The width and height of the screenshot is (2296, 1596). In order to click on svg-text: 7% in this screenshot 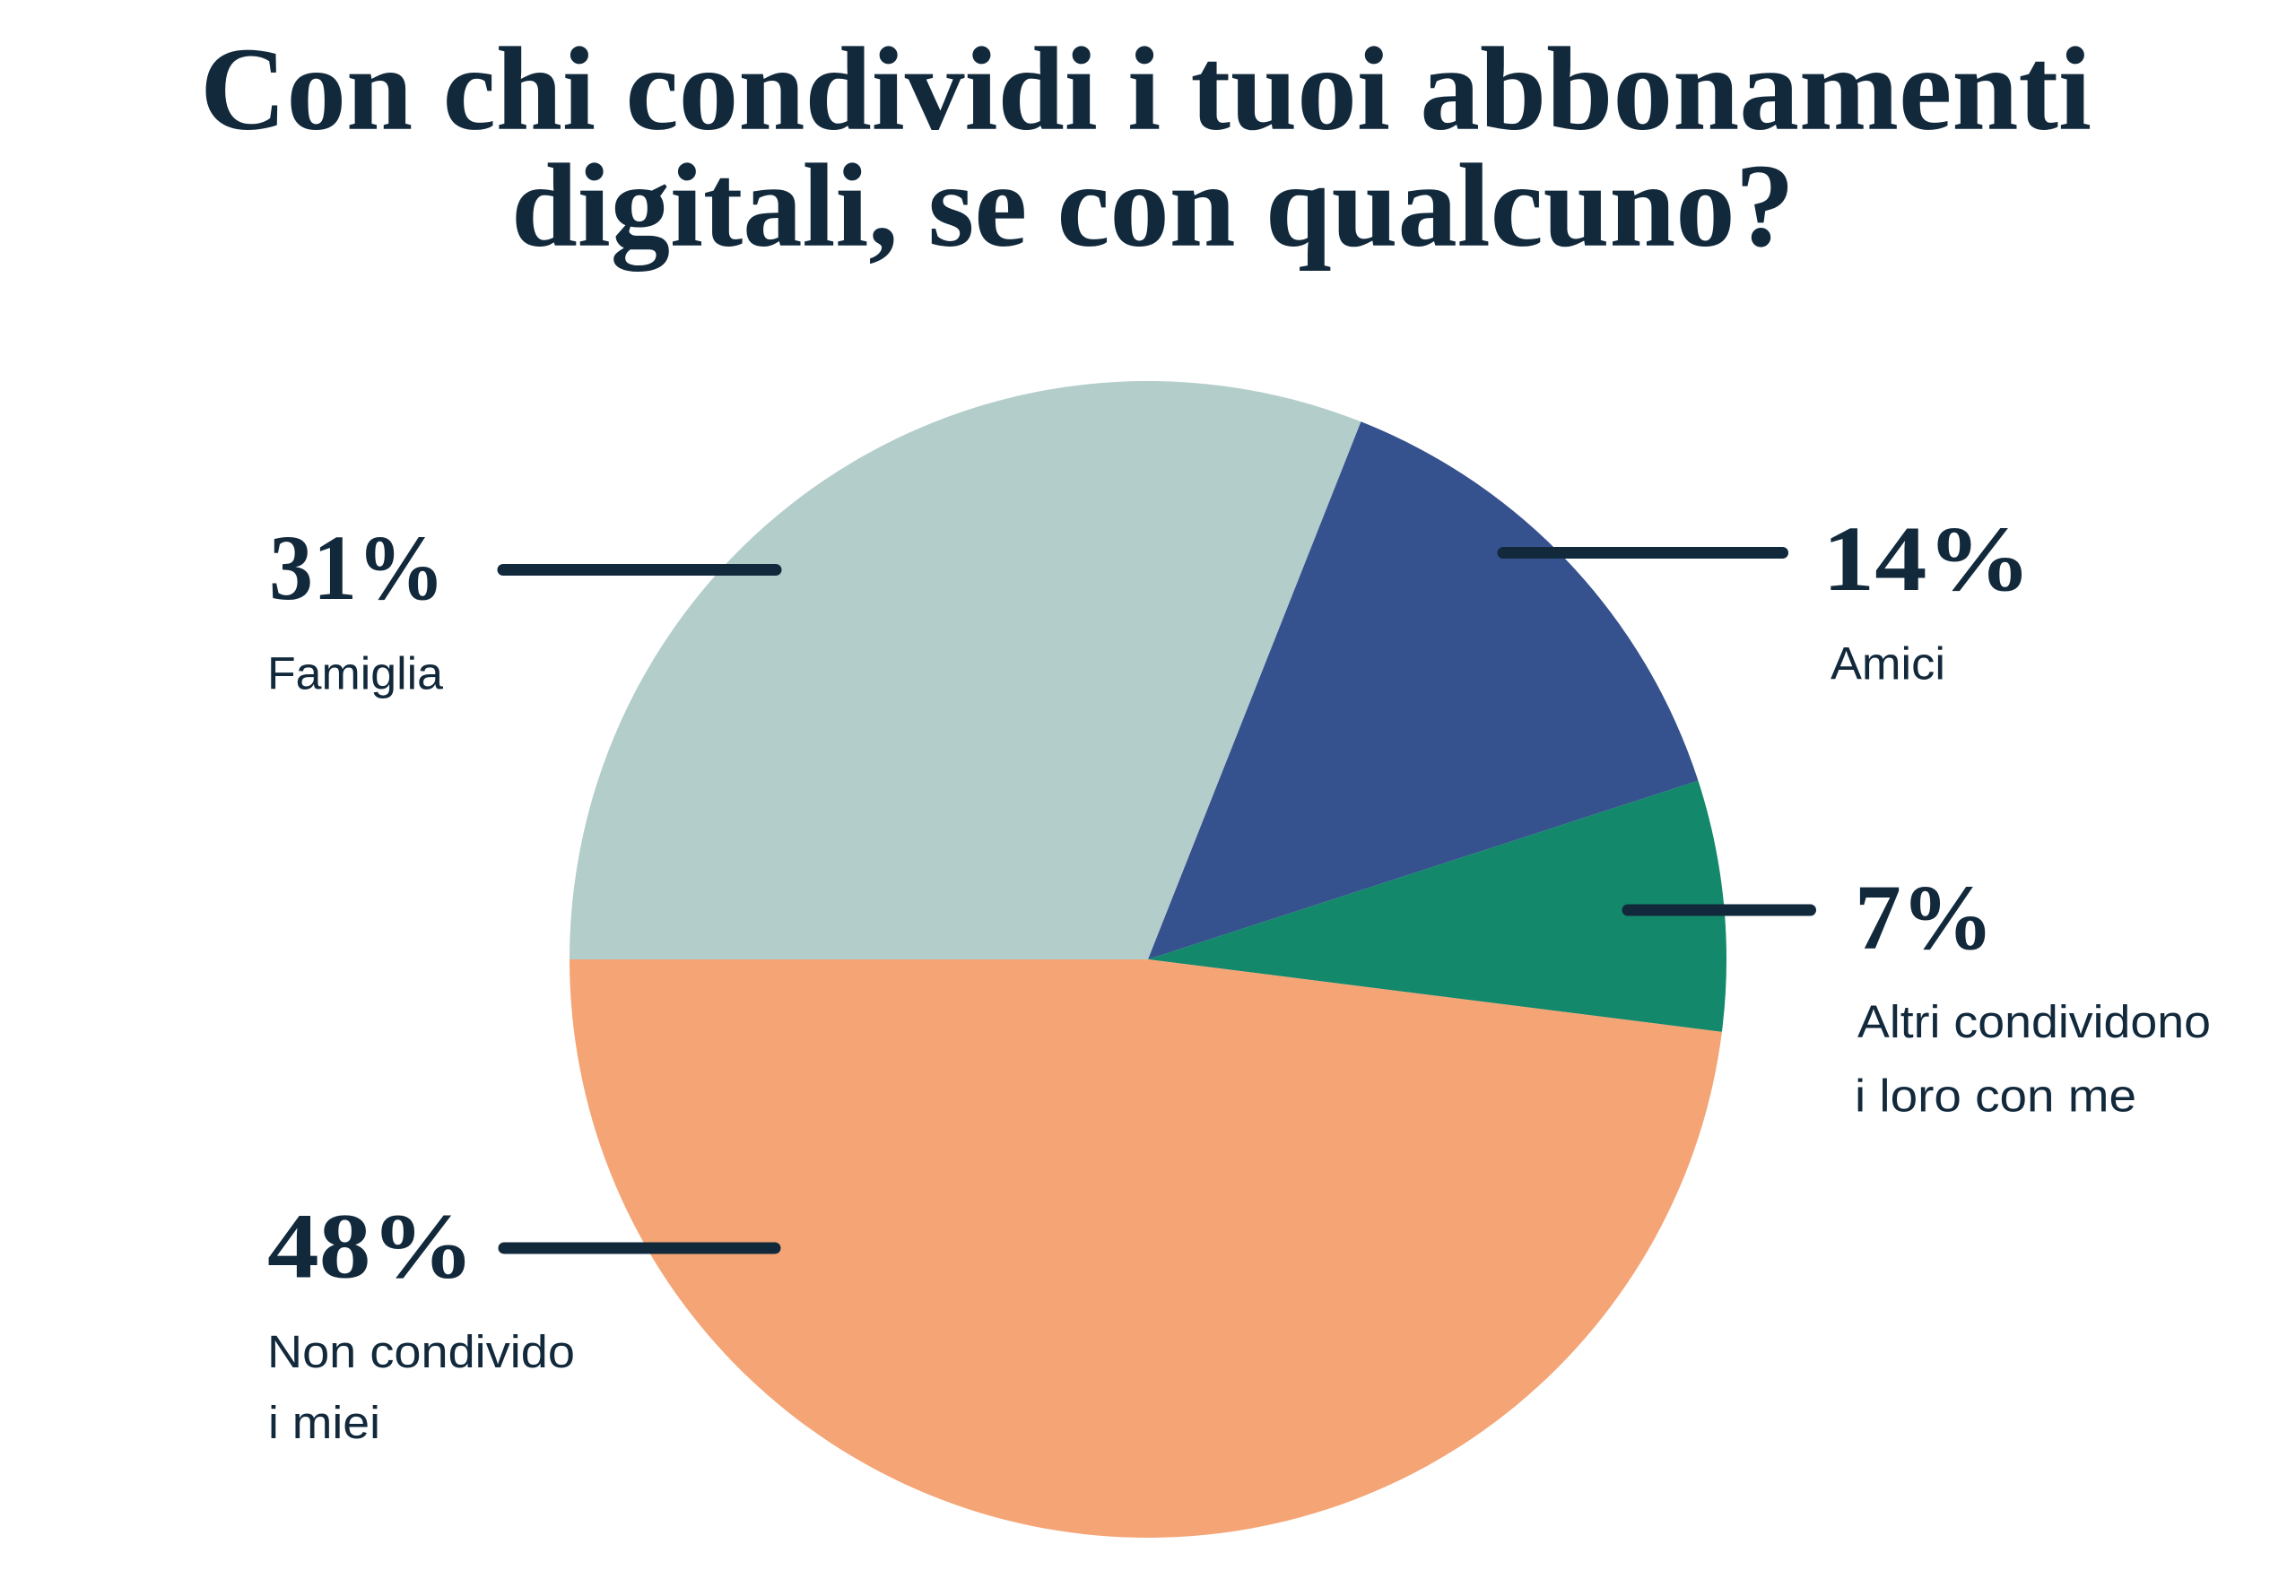, I will do `click(1924, 917)`.